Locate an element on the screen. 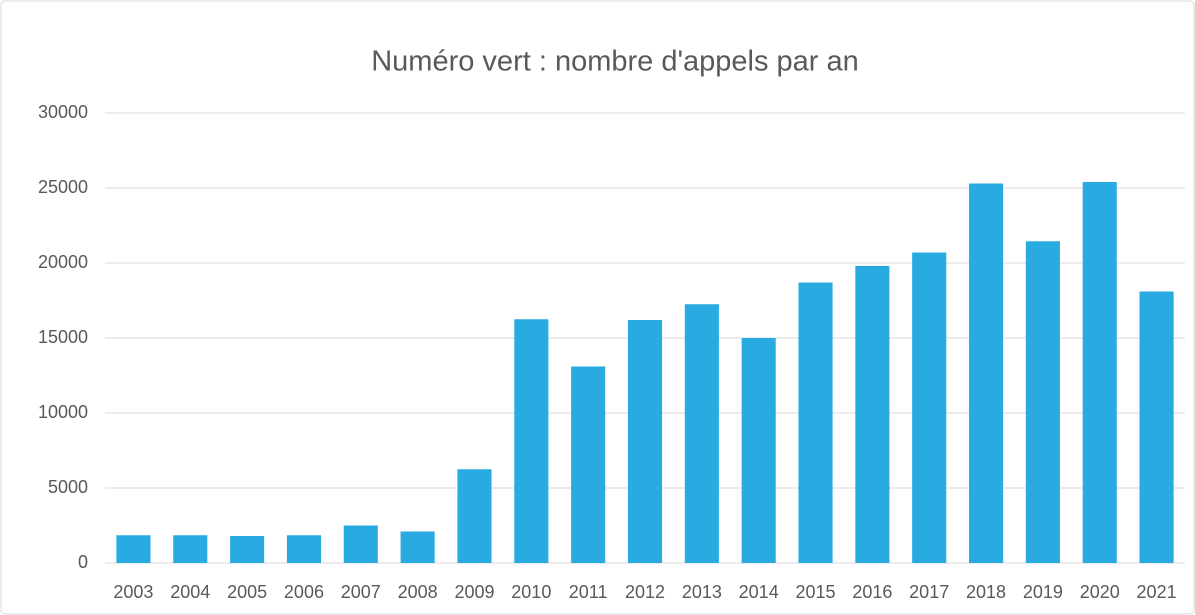  y-tick-label: 20000 is located at coordinates (63, 262).